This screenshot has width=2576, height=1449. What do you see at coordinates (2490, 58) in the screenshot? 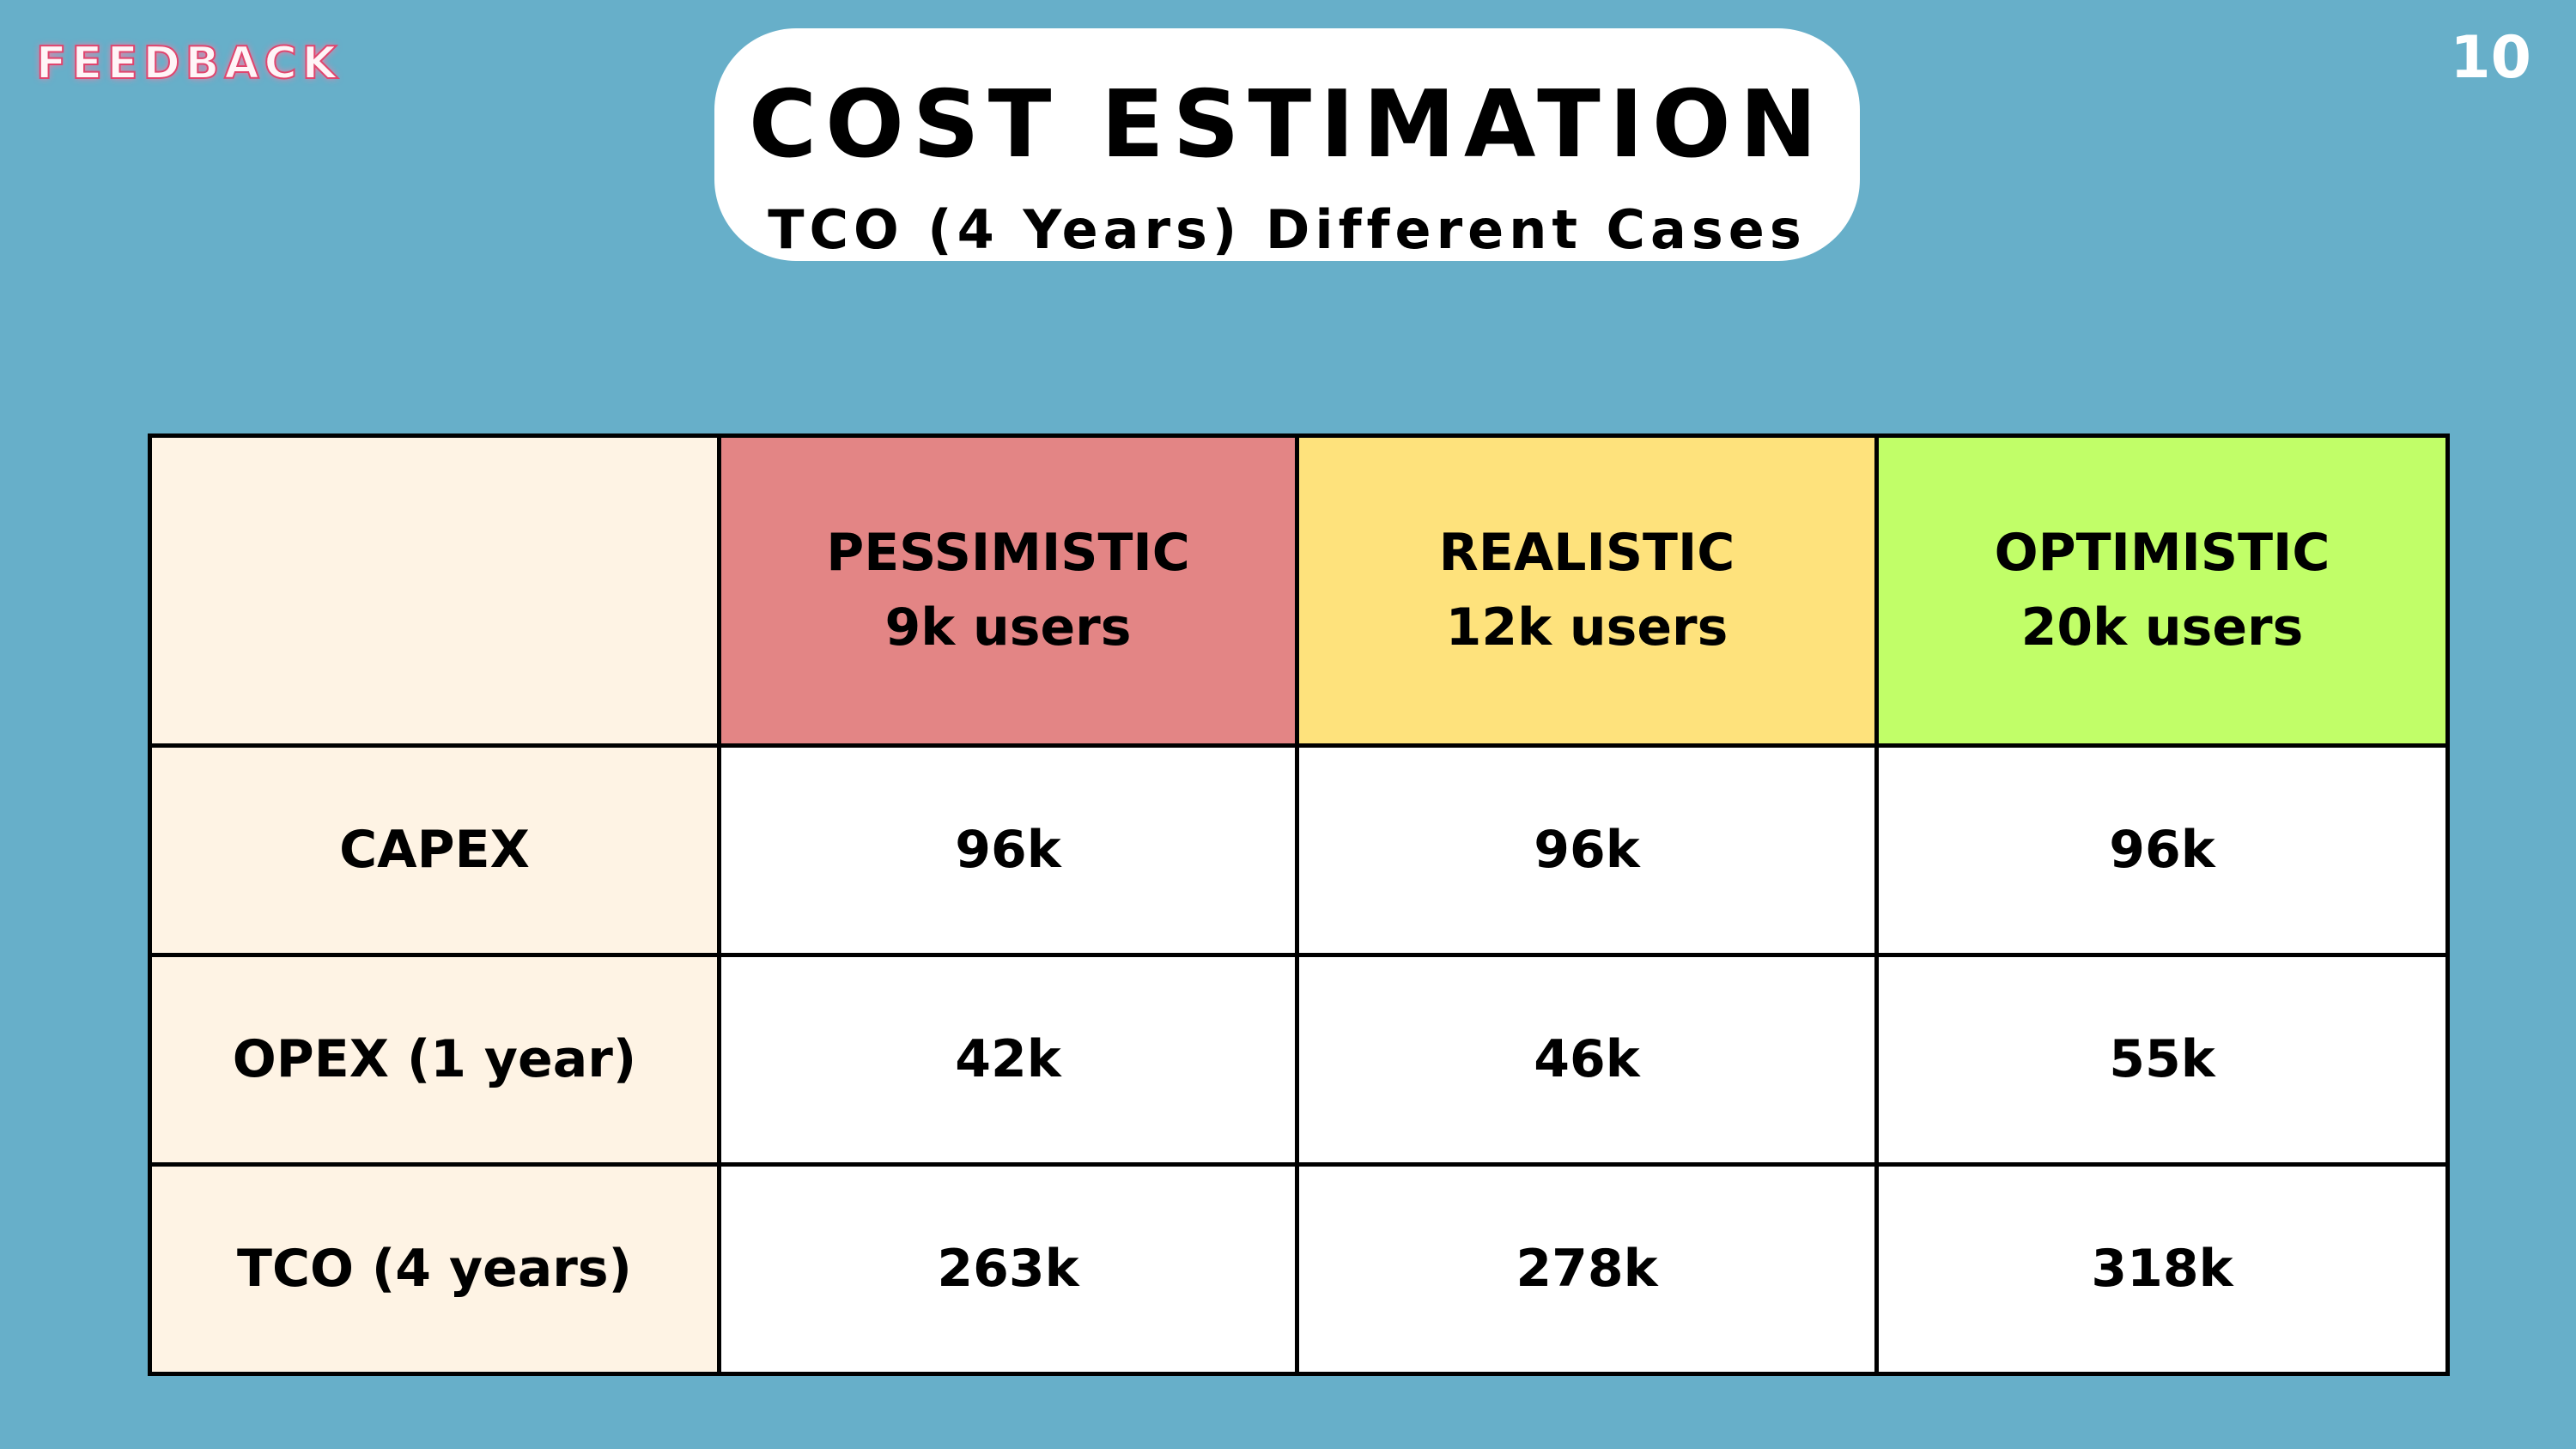
I see `page-number: 10` at bounding box center [2490, 58].